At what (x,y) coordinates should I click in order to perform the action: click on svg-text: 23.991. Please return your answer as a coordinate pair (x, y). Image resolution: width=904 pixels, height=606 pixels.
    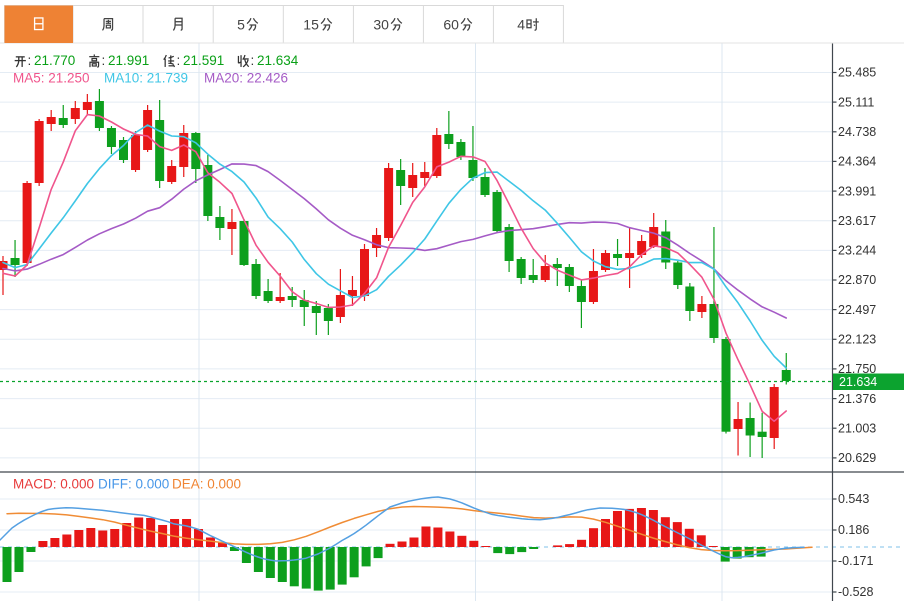
    Looking at the image, I should click on (857, 191).